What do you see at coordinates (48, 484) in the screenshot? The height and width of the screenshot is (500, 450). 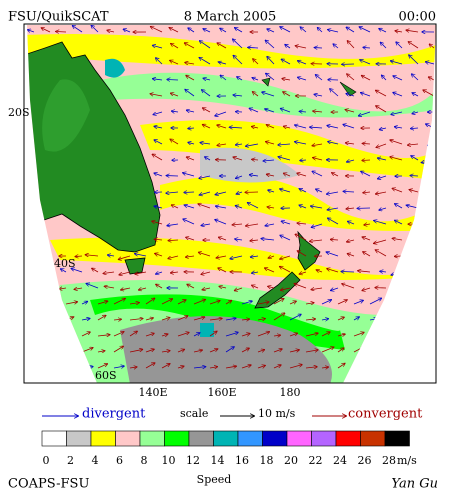 I see `footer-left: COAPS-FSU` at bounding box center [48, 484].